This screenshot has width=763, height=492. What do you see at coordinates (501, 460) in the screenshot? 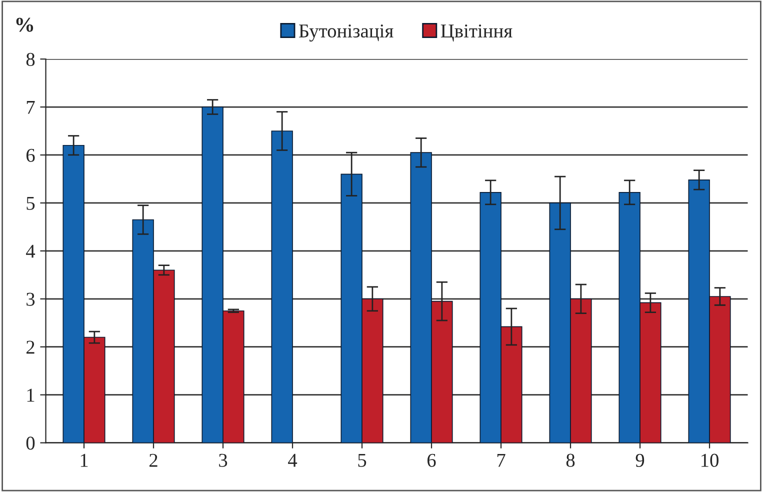
I see `x-tick-label: 7` at bounding box center [501, 460].